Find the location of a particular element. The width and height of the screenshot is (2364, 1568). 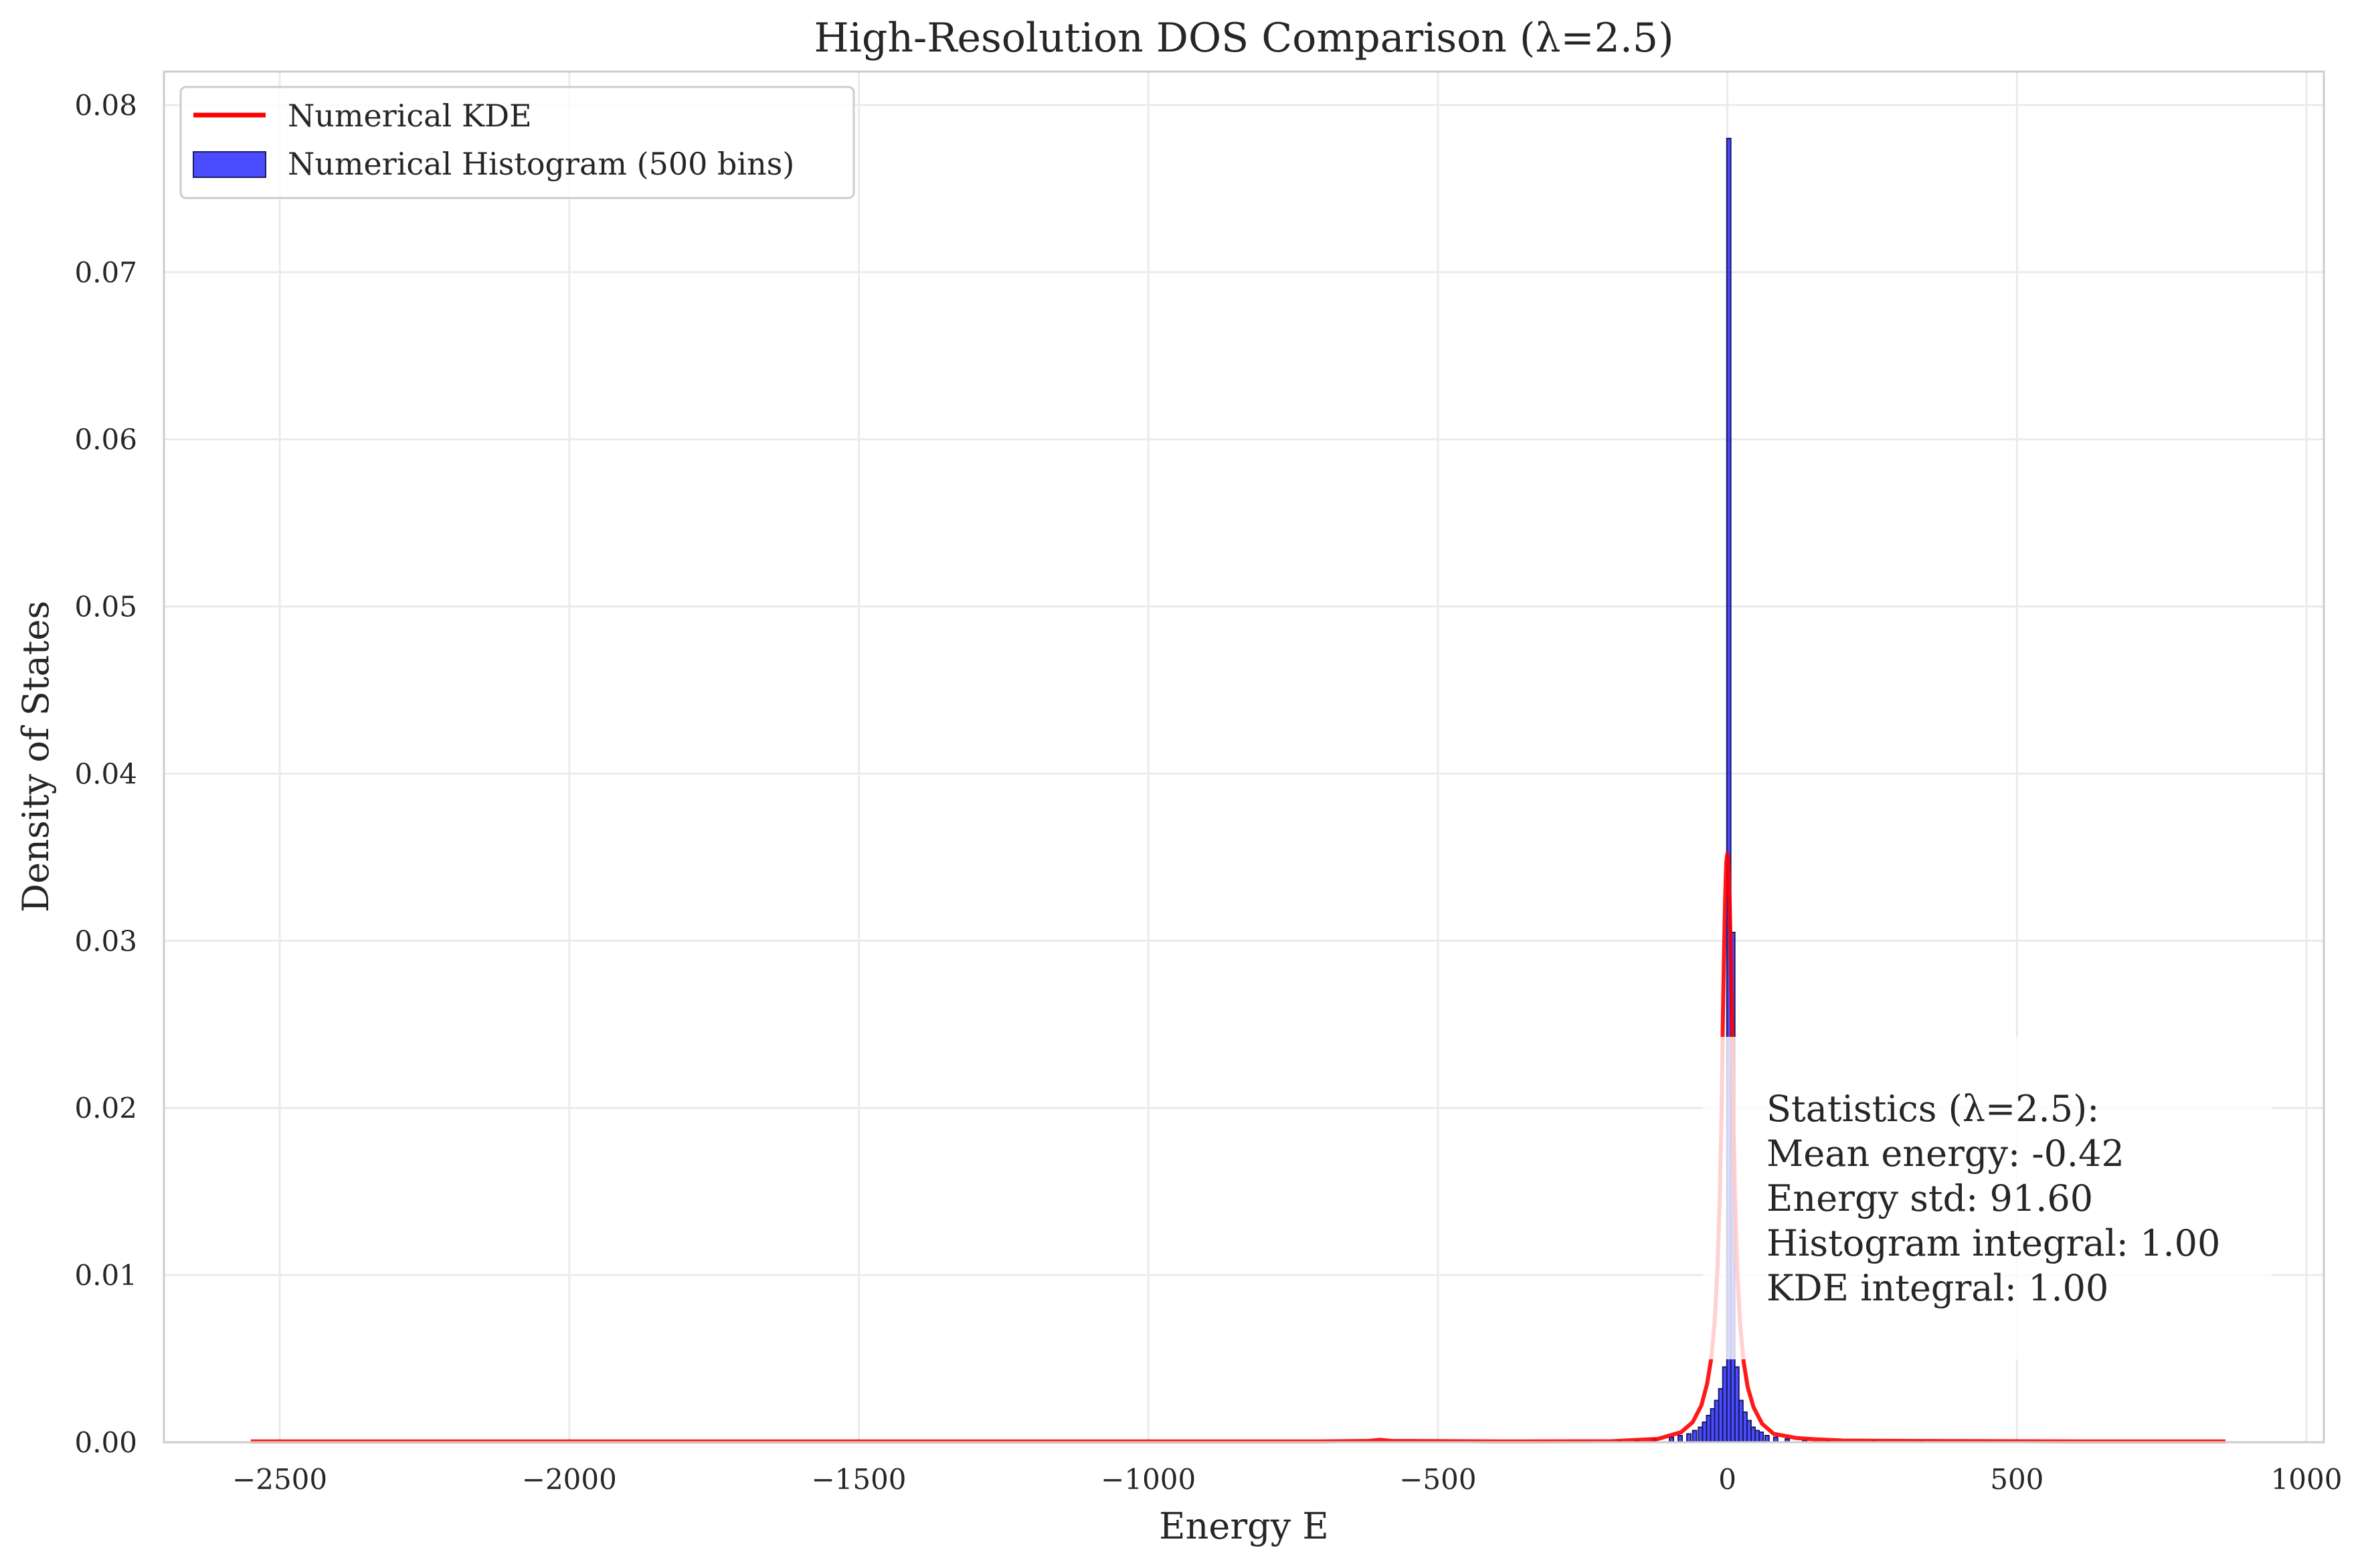

x-tick-label: 1000 is located at coordinates (2307, 1479).